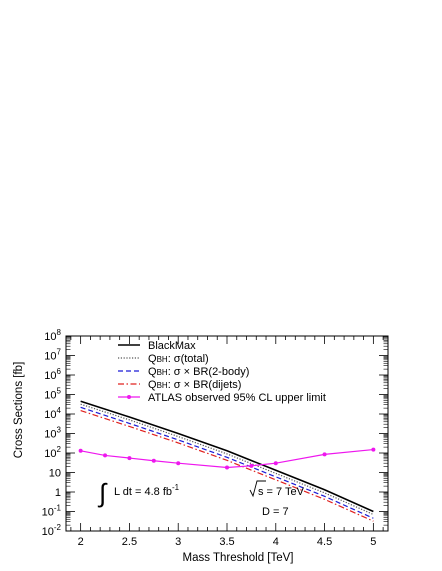  I want to click on series-layer, so click(227, 461).